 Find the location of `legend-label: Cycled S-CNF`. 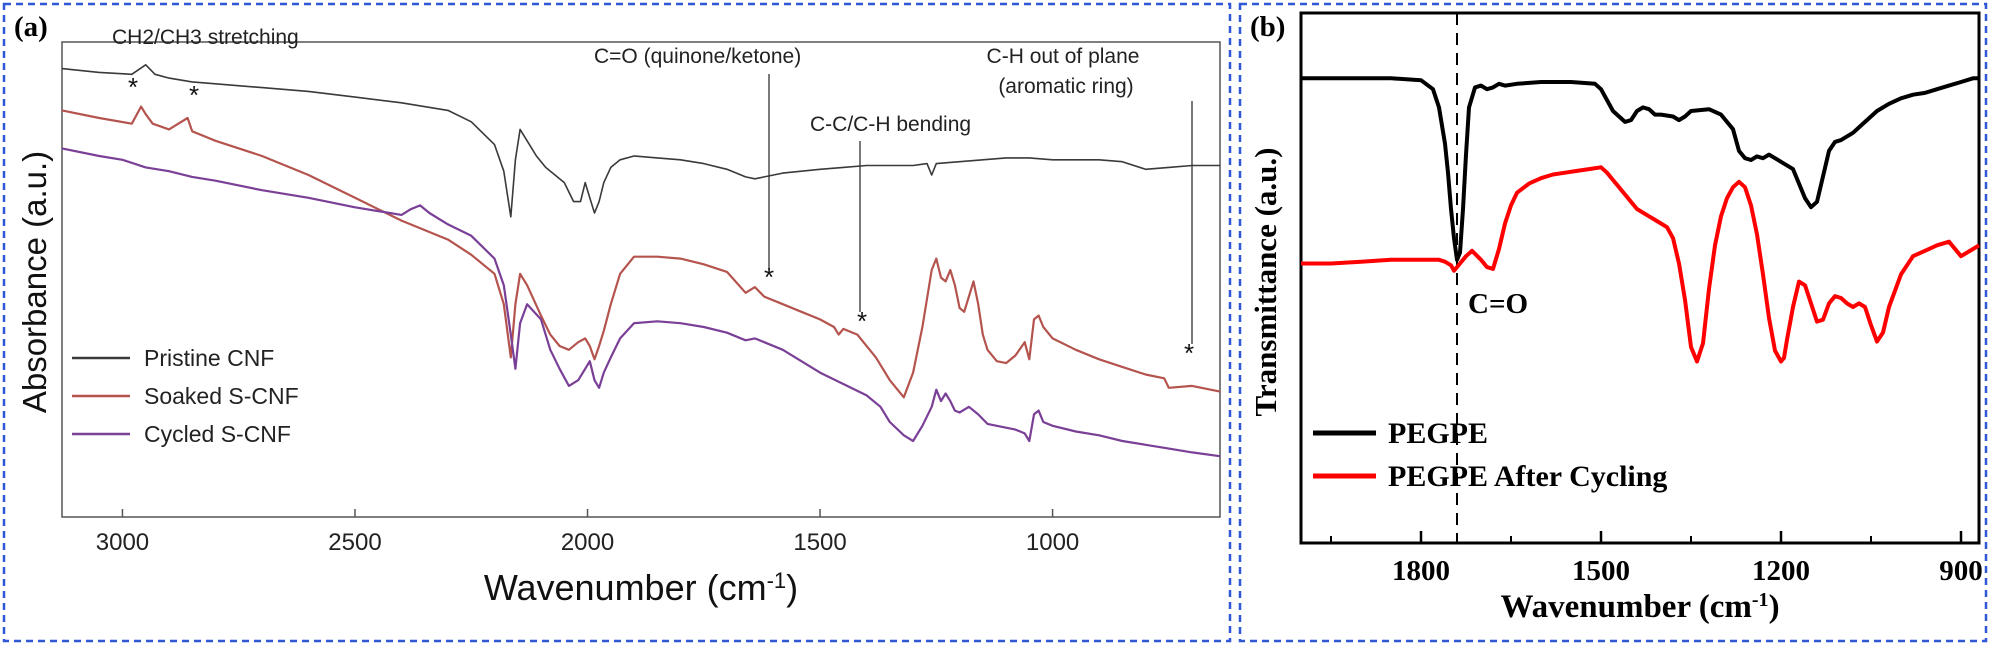

legend-label: Cycled S-CNF is located at coordinates (217, 434).